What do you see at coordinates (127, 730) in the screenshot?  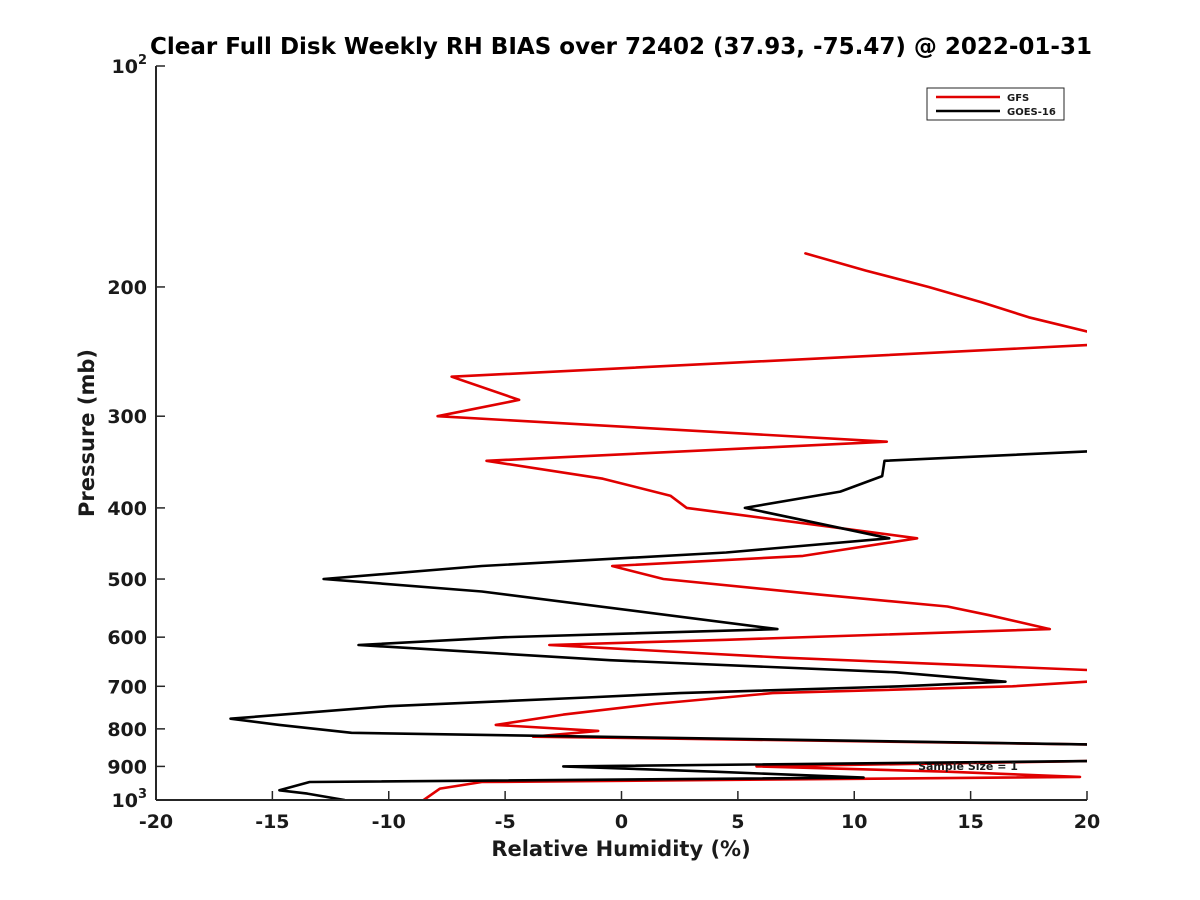 I see `y-tick-label: 800` at bounding box center [127, 730].